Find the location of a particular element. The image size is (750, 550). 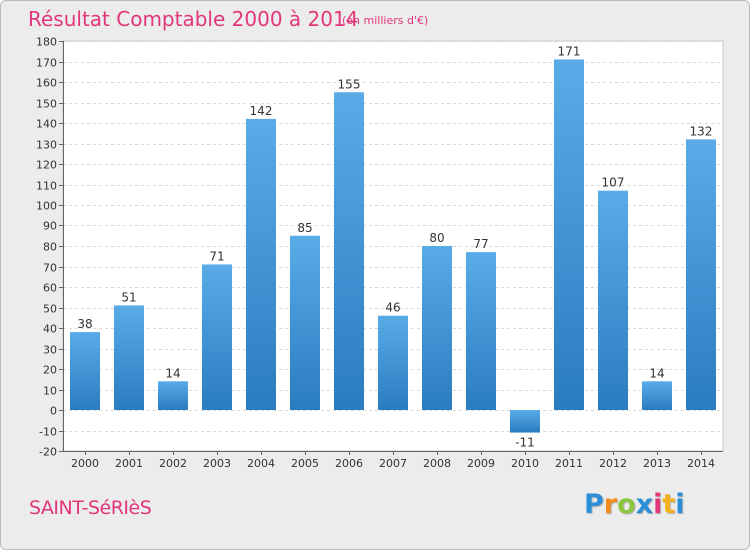

data-label-2012: 107 is located at coordinates (613, 183).